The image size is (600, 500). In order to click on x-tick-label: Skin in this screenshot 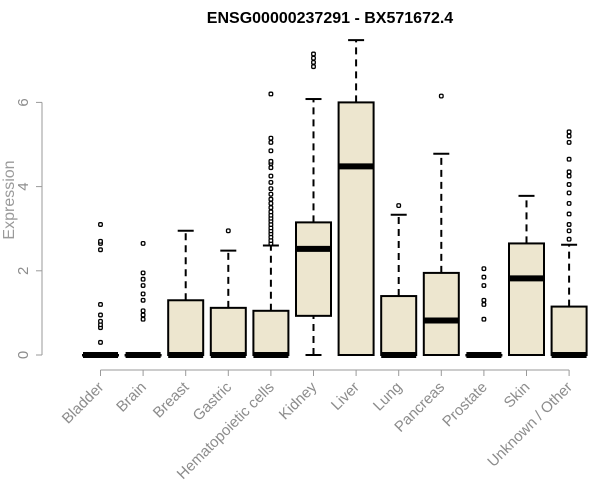, I will do `click(517, 395)`.